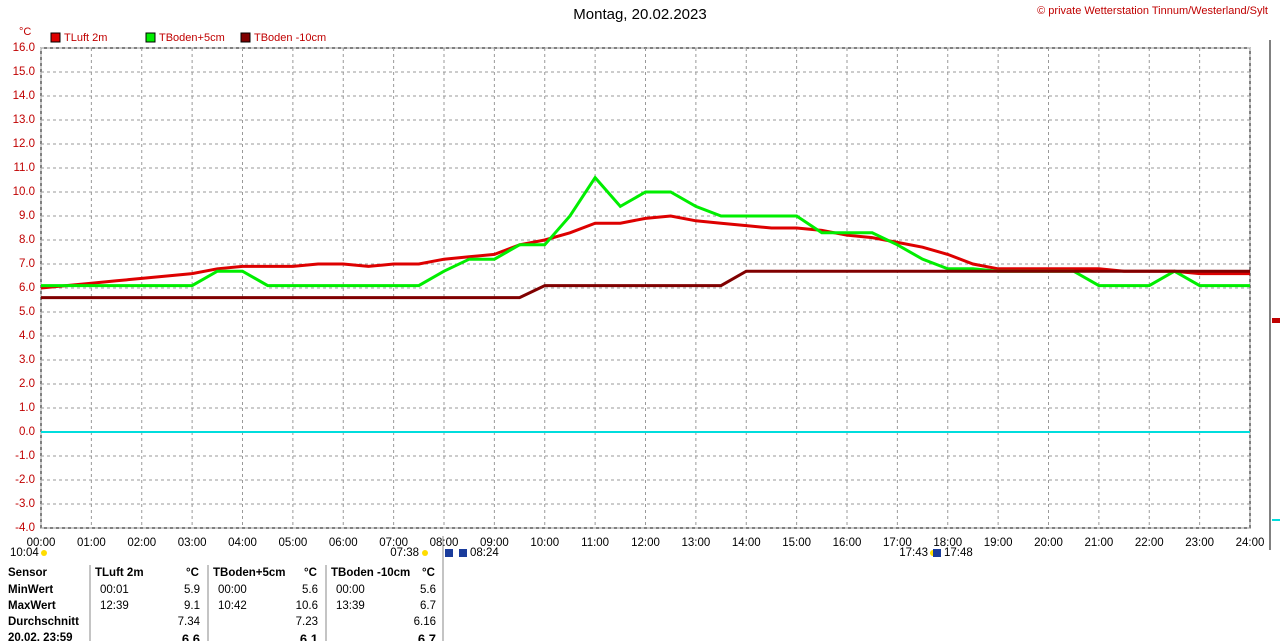 The height and width of the screenshot is (641, 1280). Describe the element at coordinates (645, 543) in the screenshot. I see `x-tick-label: 12:00` at that location.